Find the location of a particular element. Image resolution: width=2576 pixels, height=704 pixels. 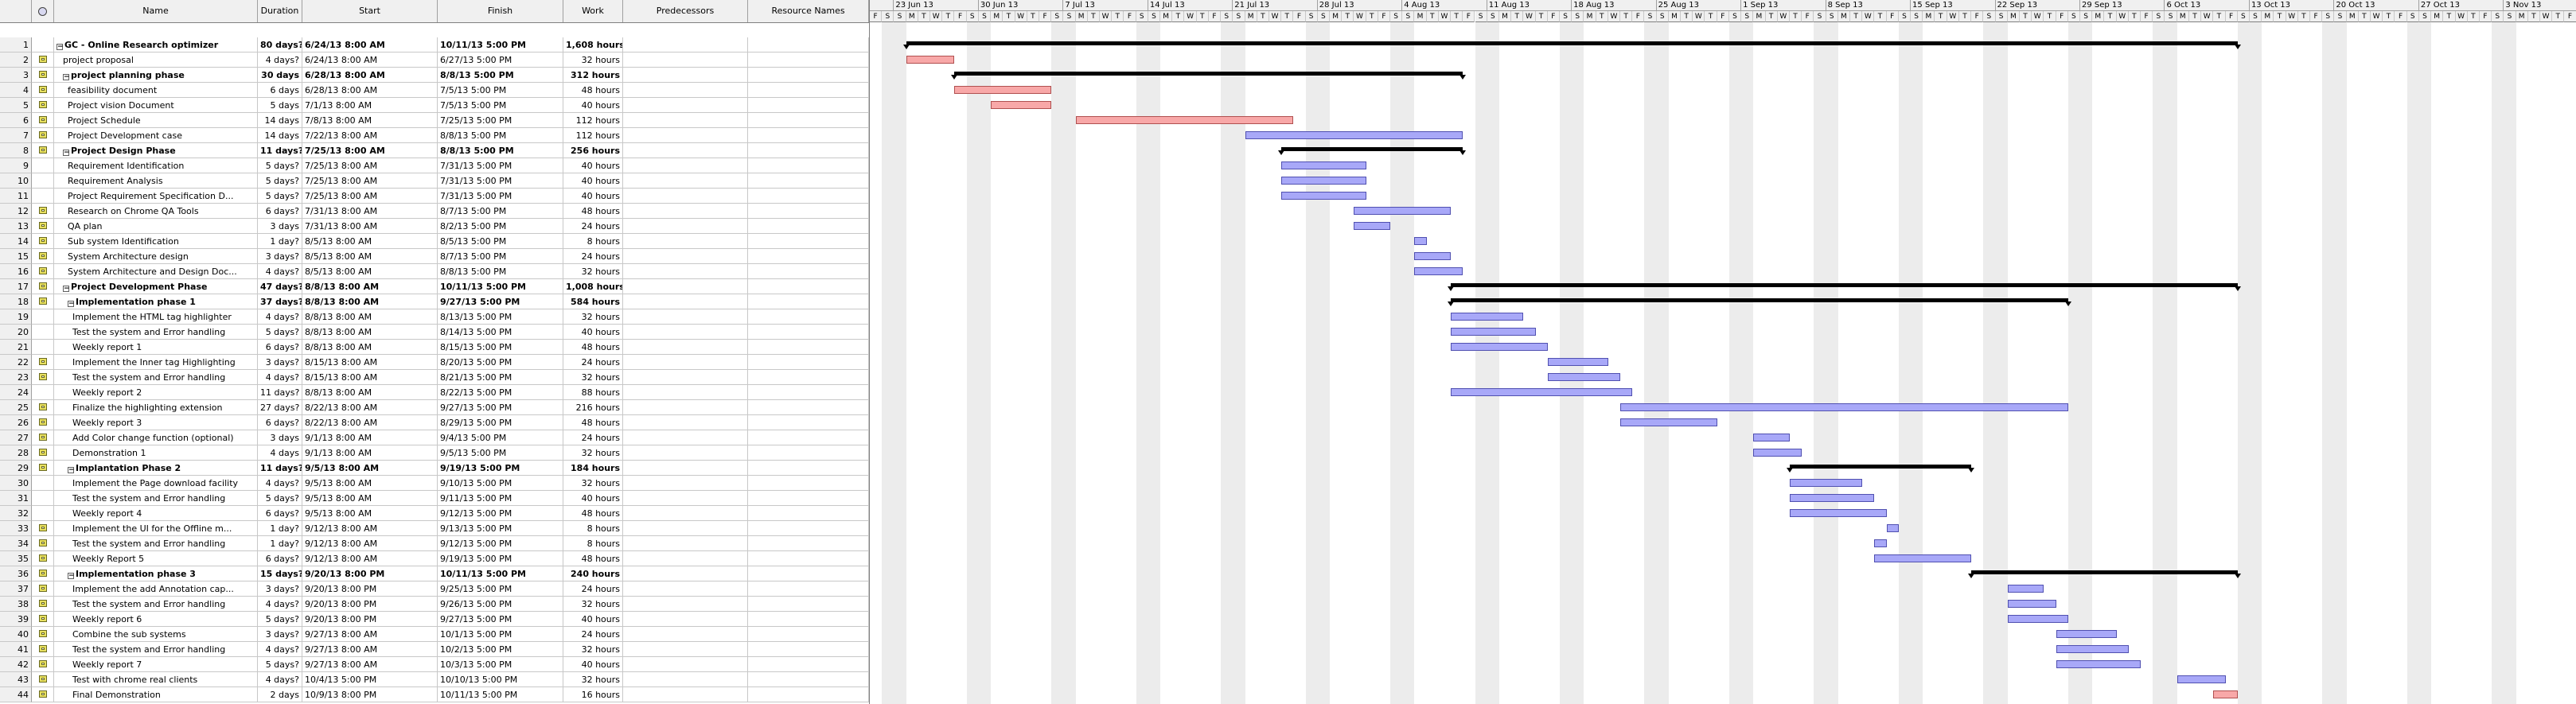

task-work: 32 hours is located at coordinates (593, 317).